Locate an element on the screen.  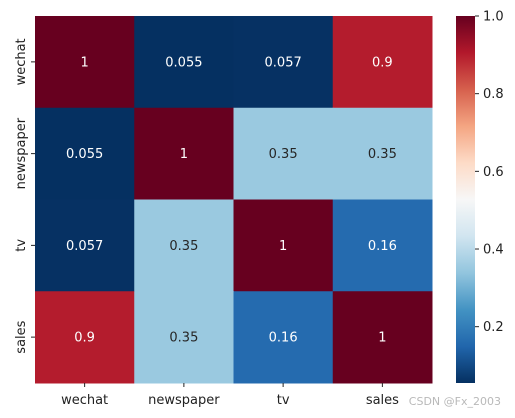
x-tick-label: newspaper is located at coordinates (184, 400).